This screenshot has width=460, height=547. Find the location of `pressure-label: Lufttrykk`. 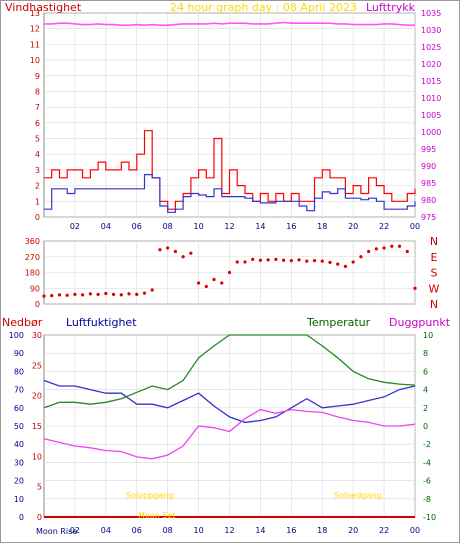

pressure-label: Lufttrykk is located at coordinates (391, 7).